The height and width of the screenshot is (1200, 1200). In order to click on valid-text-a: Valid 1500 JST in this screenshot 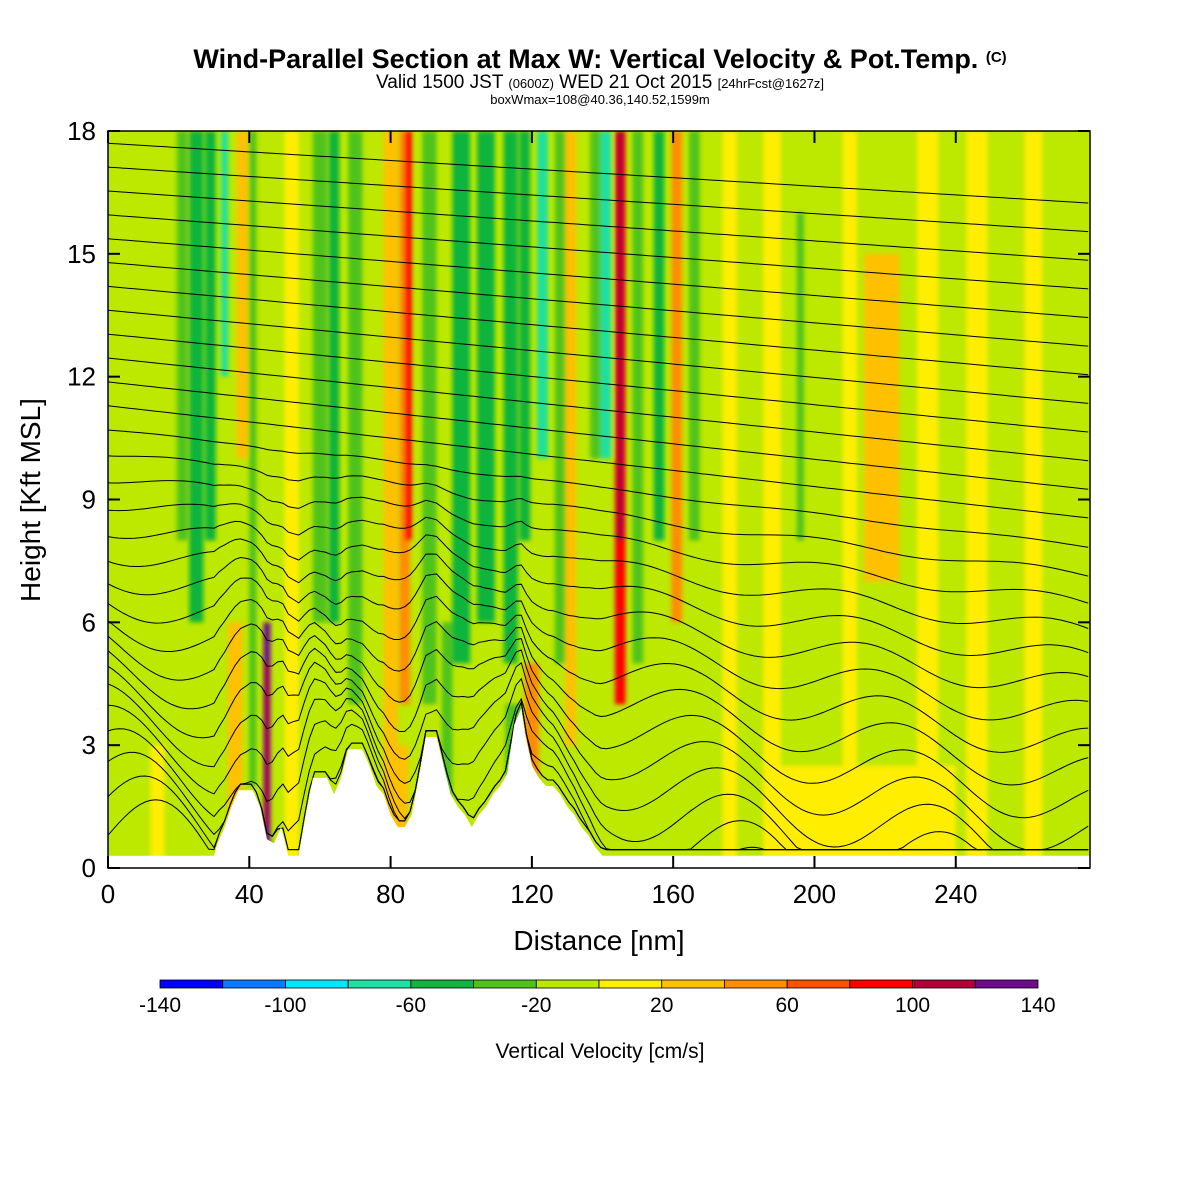, I will do `click(442, 82)`.